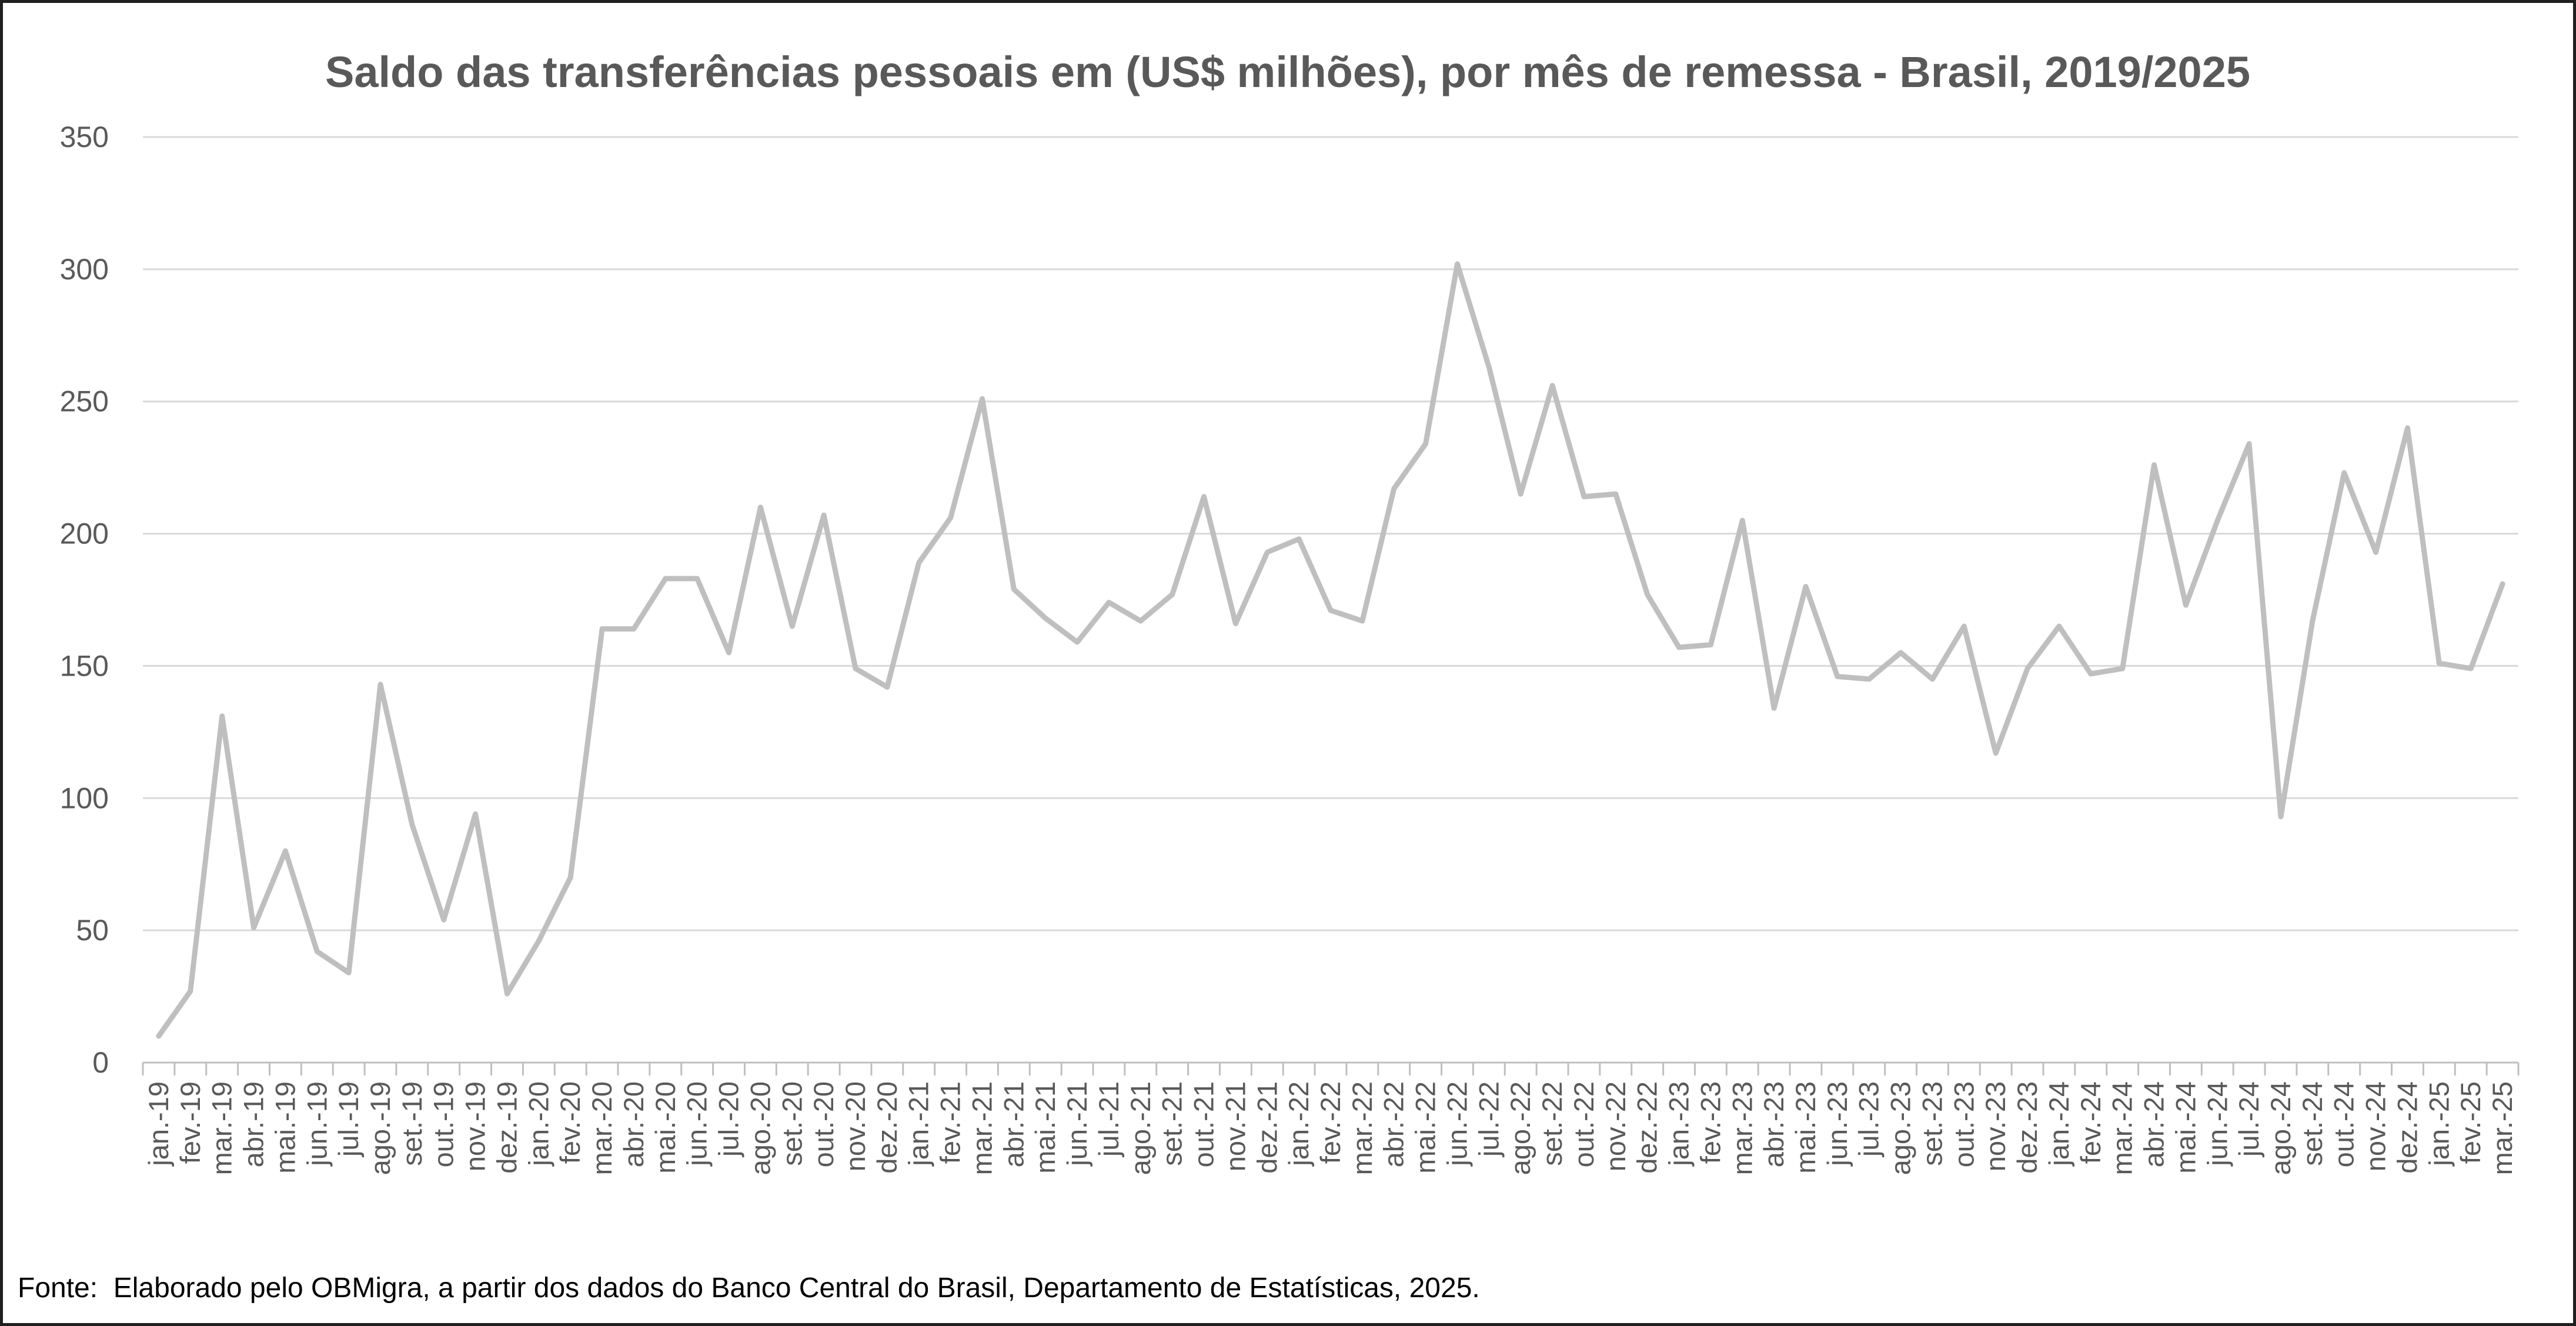 This screenshot has width=2576, height=1326. Describe the element at coordinates (1425, 1127) in the screenshot. I see `x-tick-label: mai.-22` at that location.